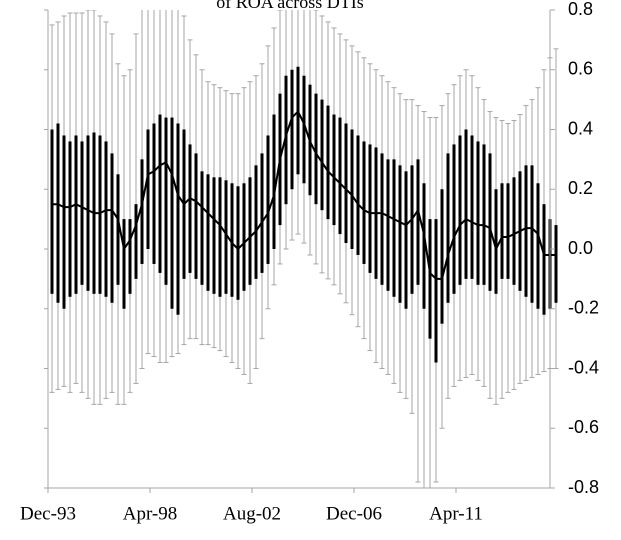 Image resolution: width=621 pixels, height=540 pixels. I want to click on y-tick-label: -0.8, so click(583, 487).